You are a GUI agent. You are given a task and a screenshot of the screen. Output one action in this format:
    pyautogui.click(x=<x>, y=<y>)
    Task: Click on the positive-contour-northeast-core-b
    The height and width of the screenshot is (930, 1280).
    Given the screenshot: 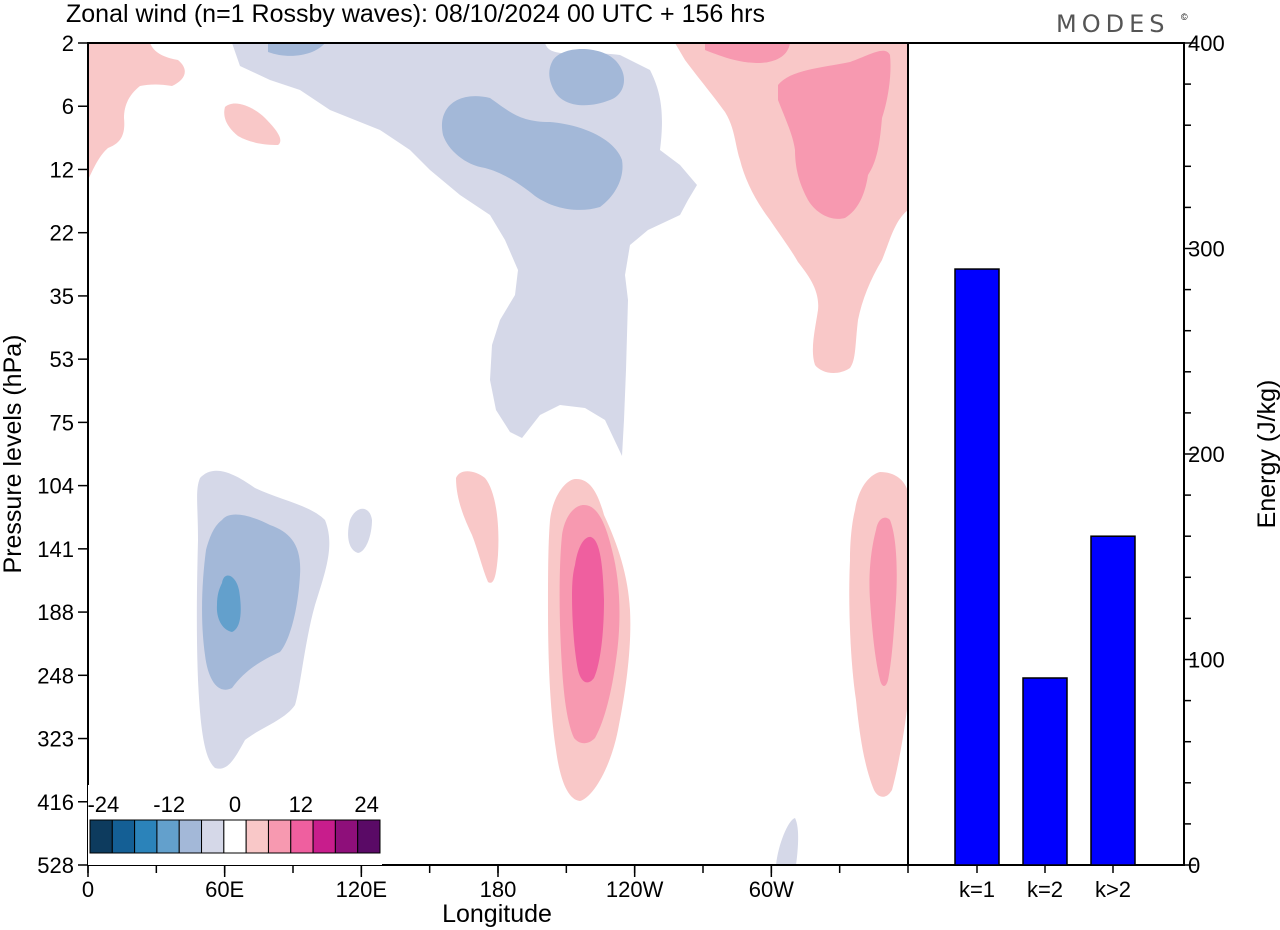 What is the action you would take?
    pyautogui.click(x=834, y=134)
    